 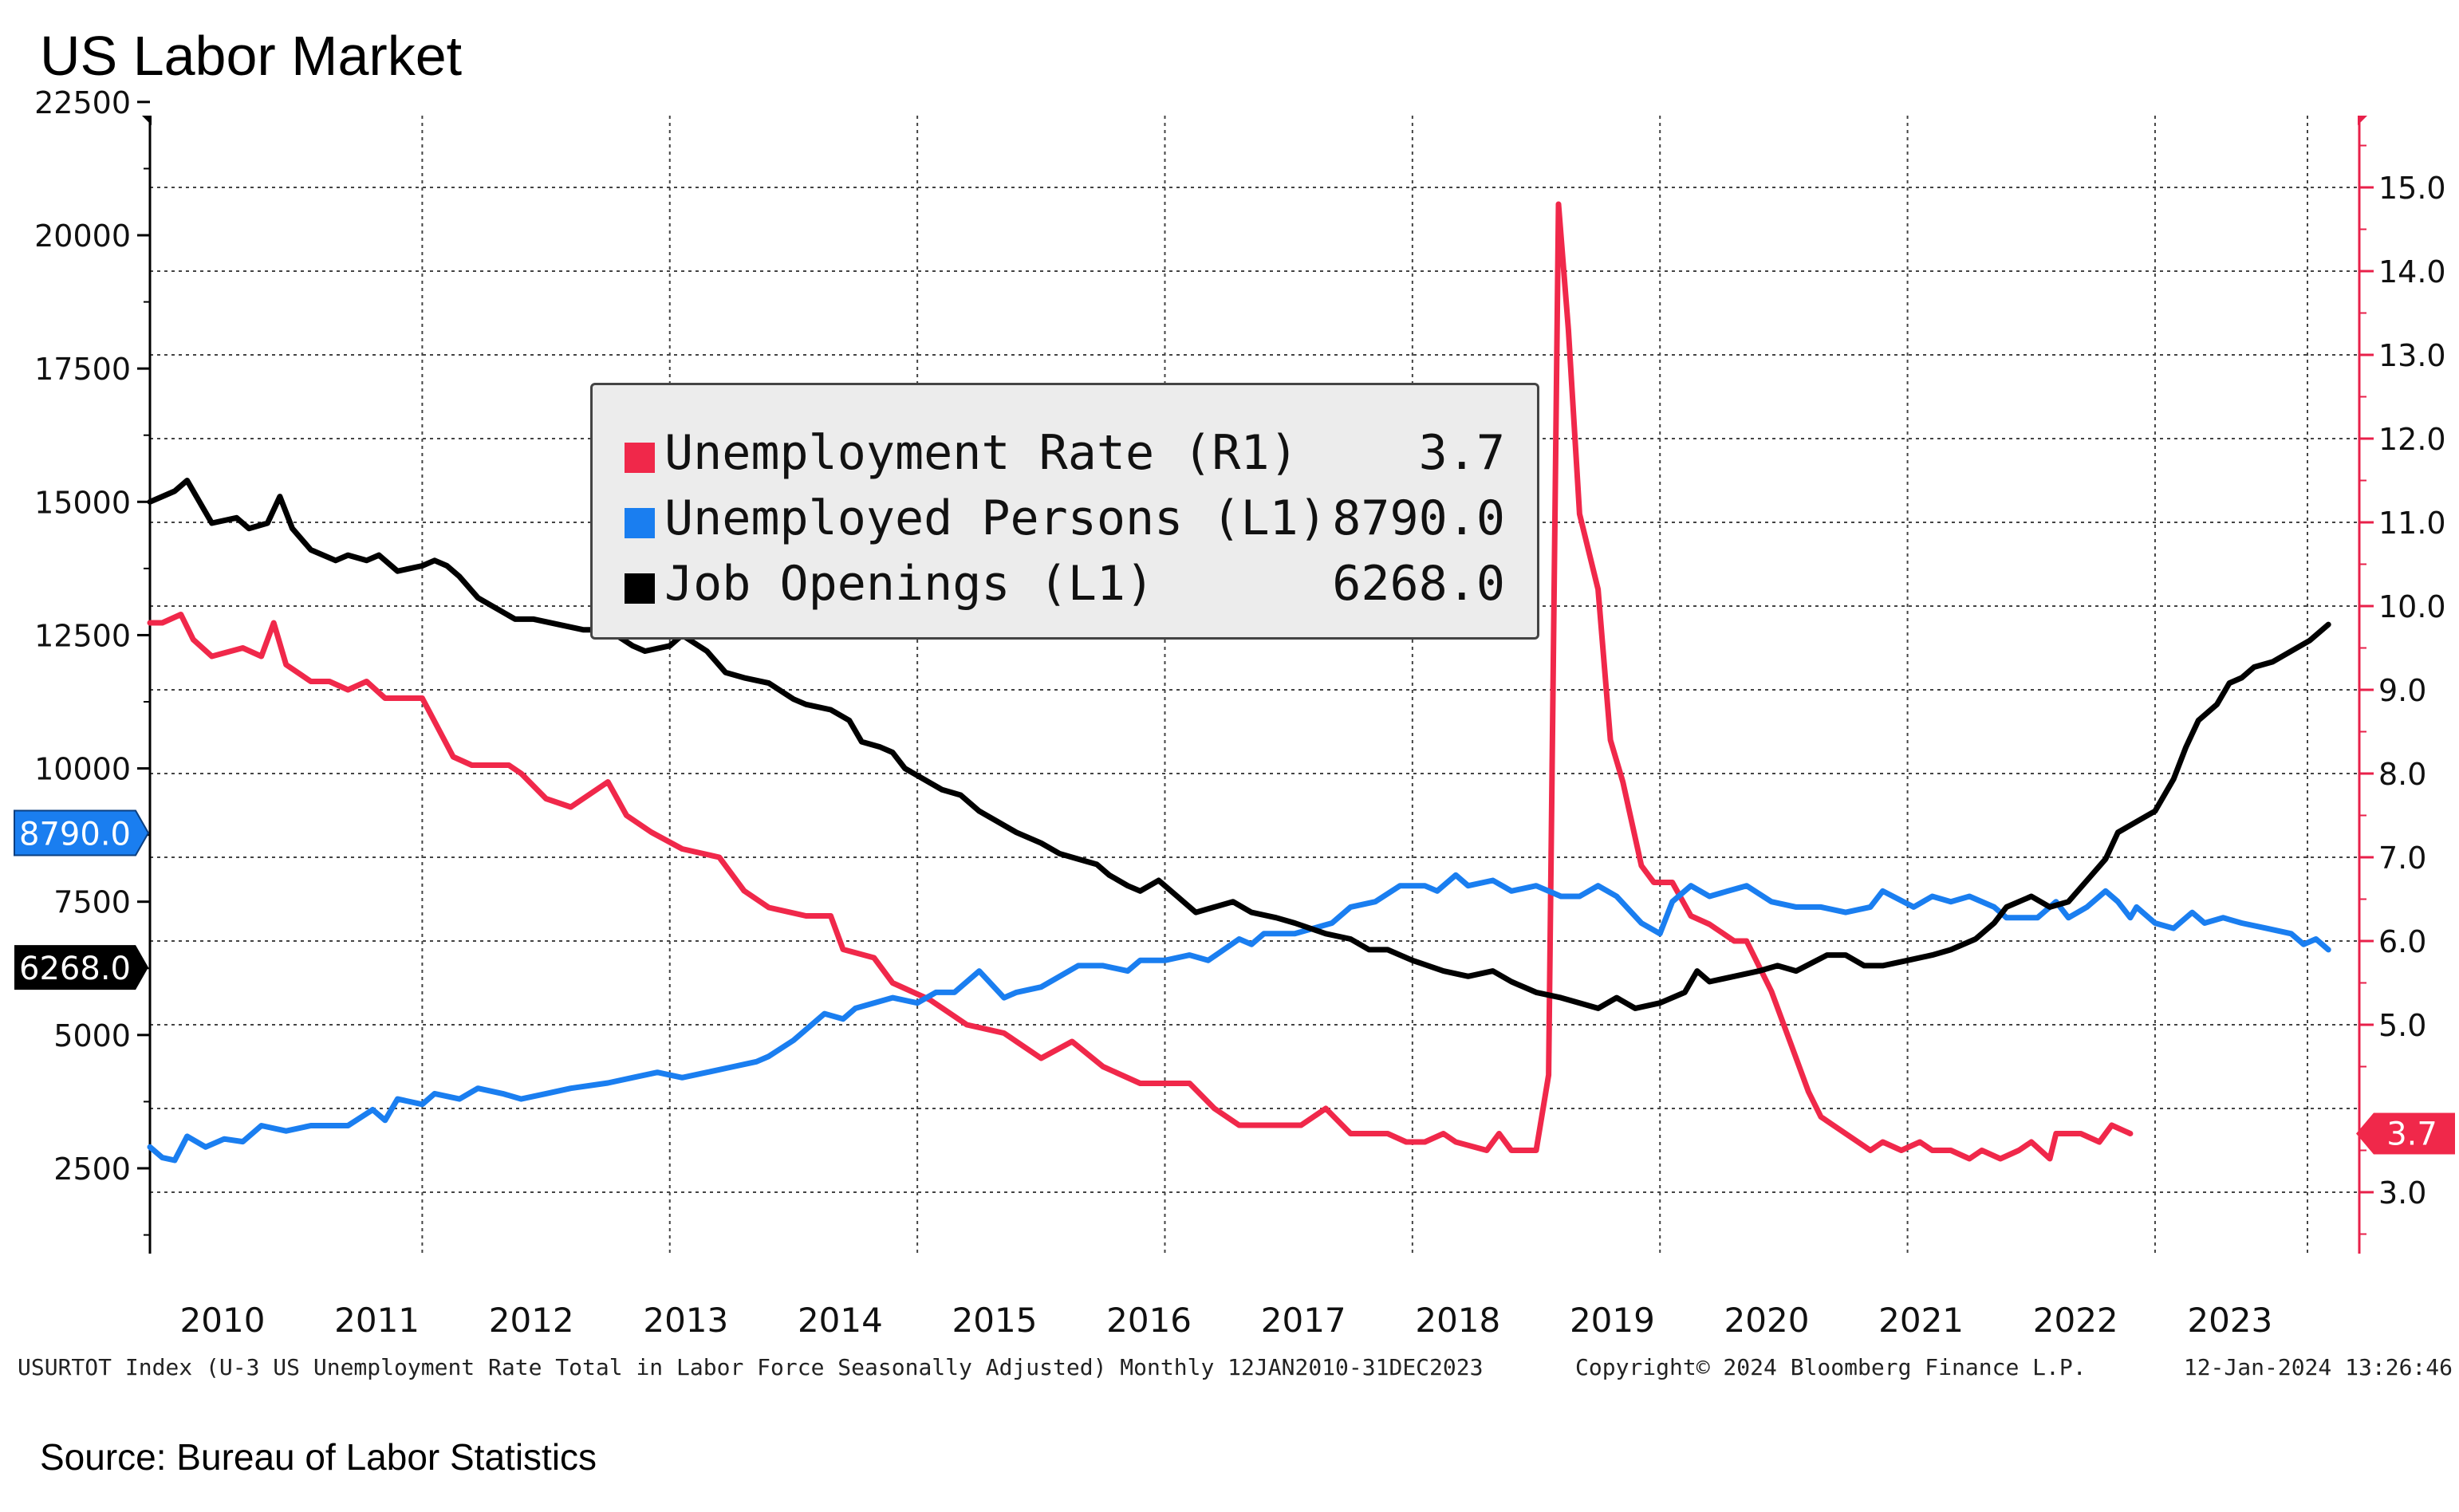 I want to click on legend-item-unemployment-rate: Unemployment Rate (R1) 3.7, so click(x=1065, y=457).